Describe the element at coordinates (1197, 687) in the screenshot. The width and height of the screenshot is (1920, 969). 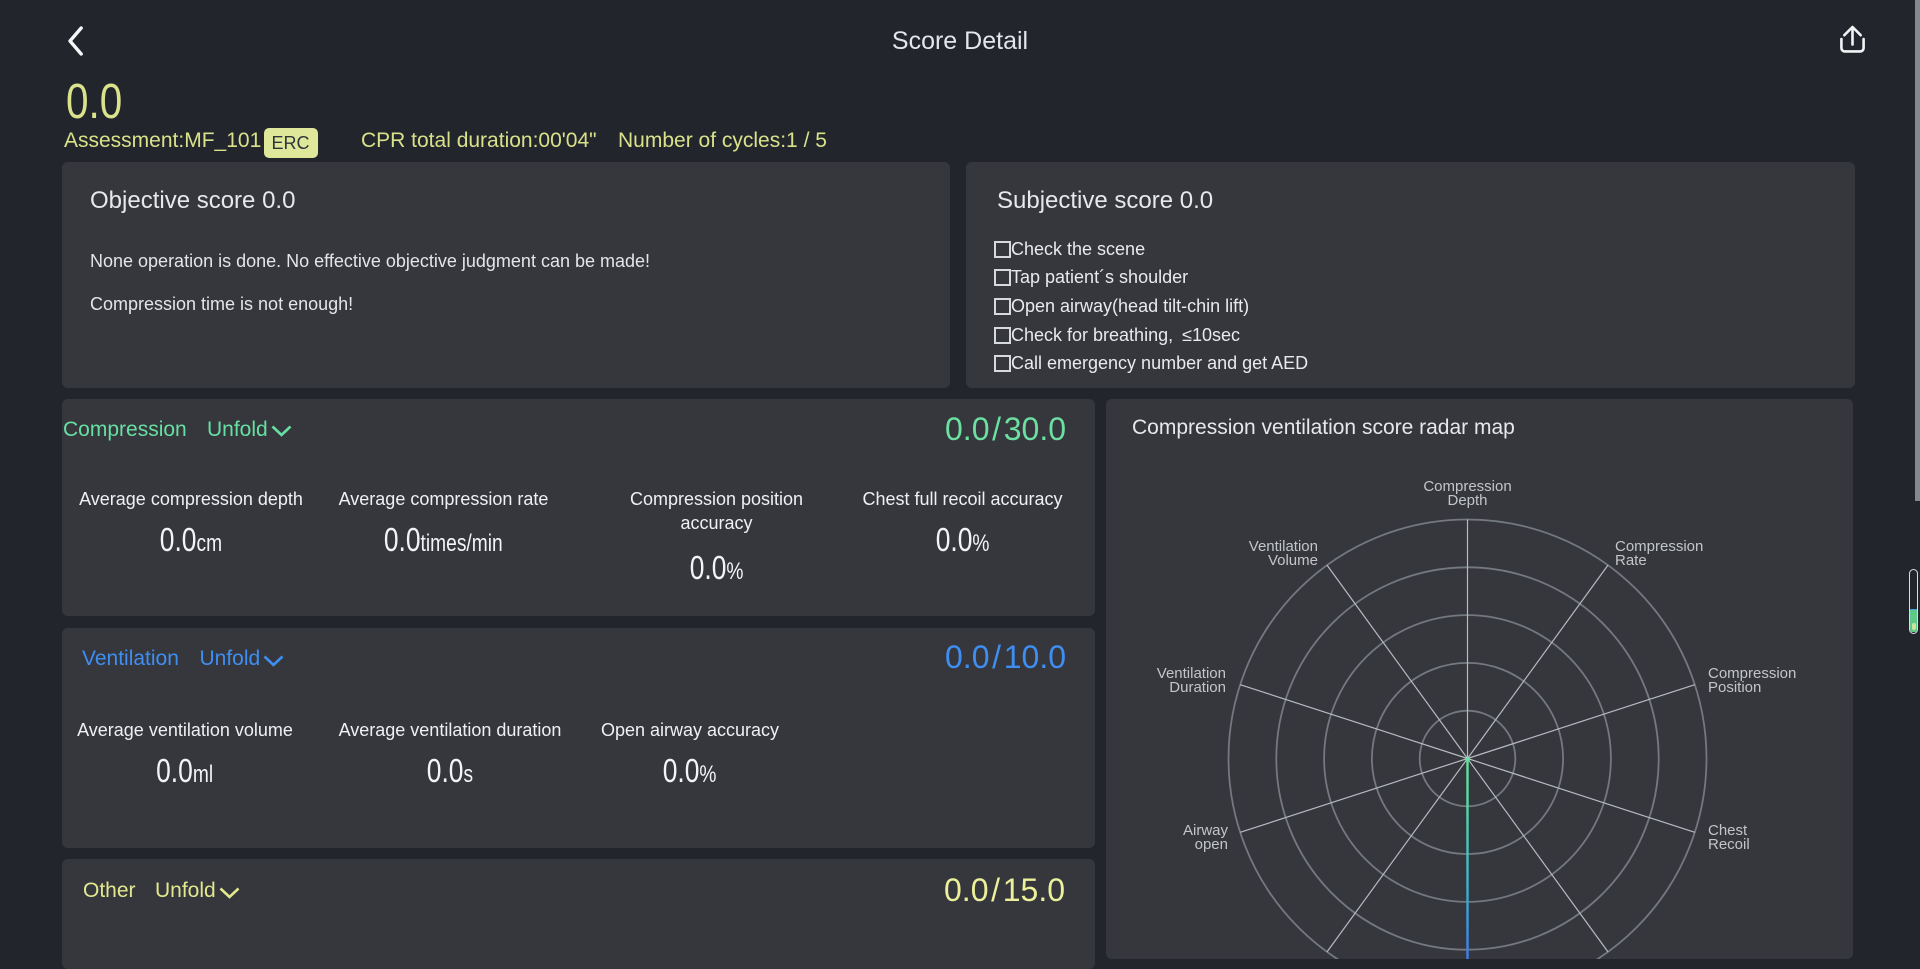
I see `svg-text: Duration` at that location.